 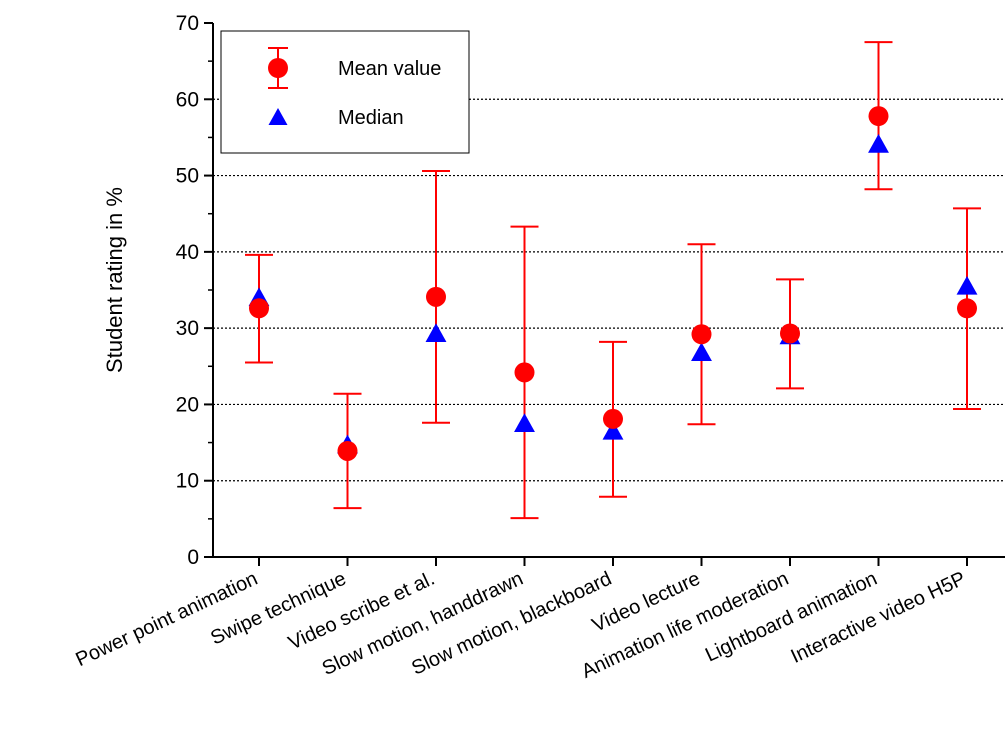 I want to click on legend-label-mean: Mean value, so click(x=389, y=69).